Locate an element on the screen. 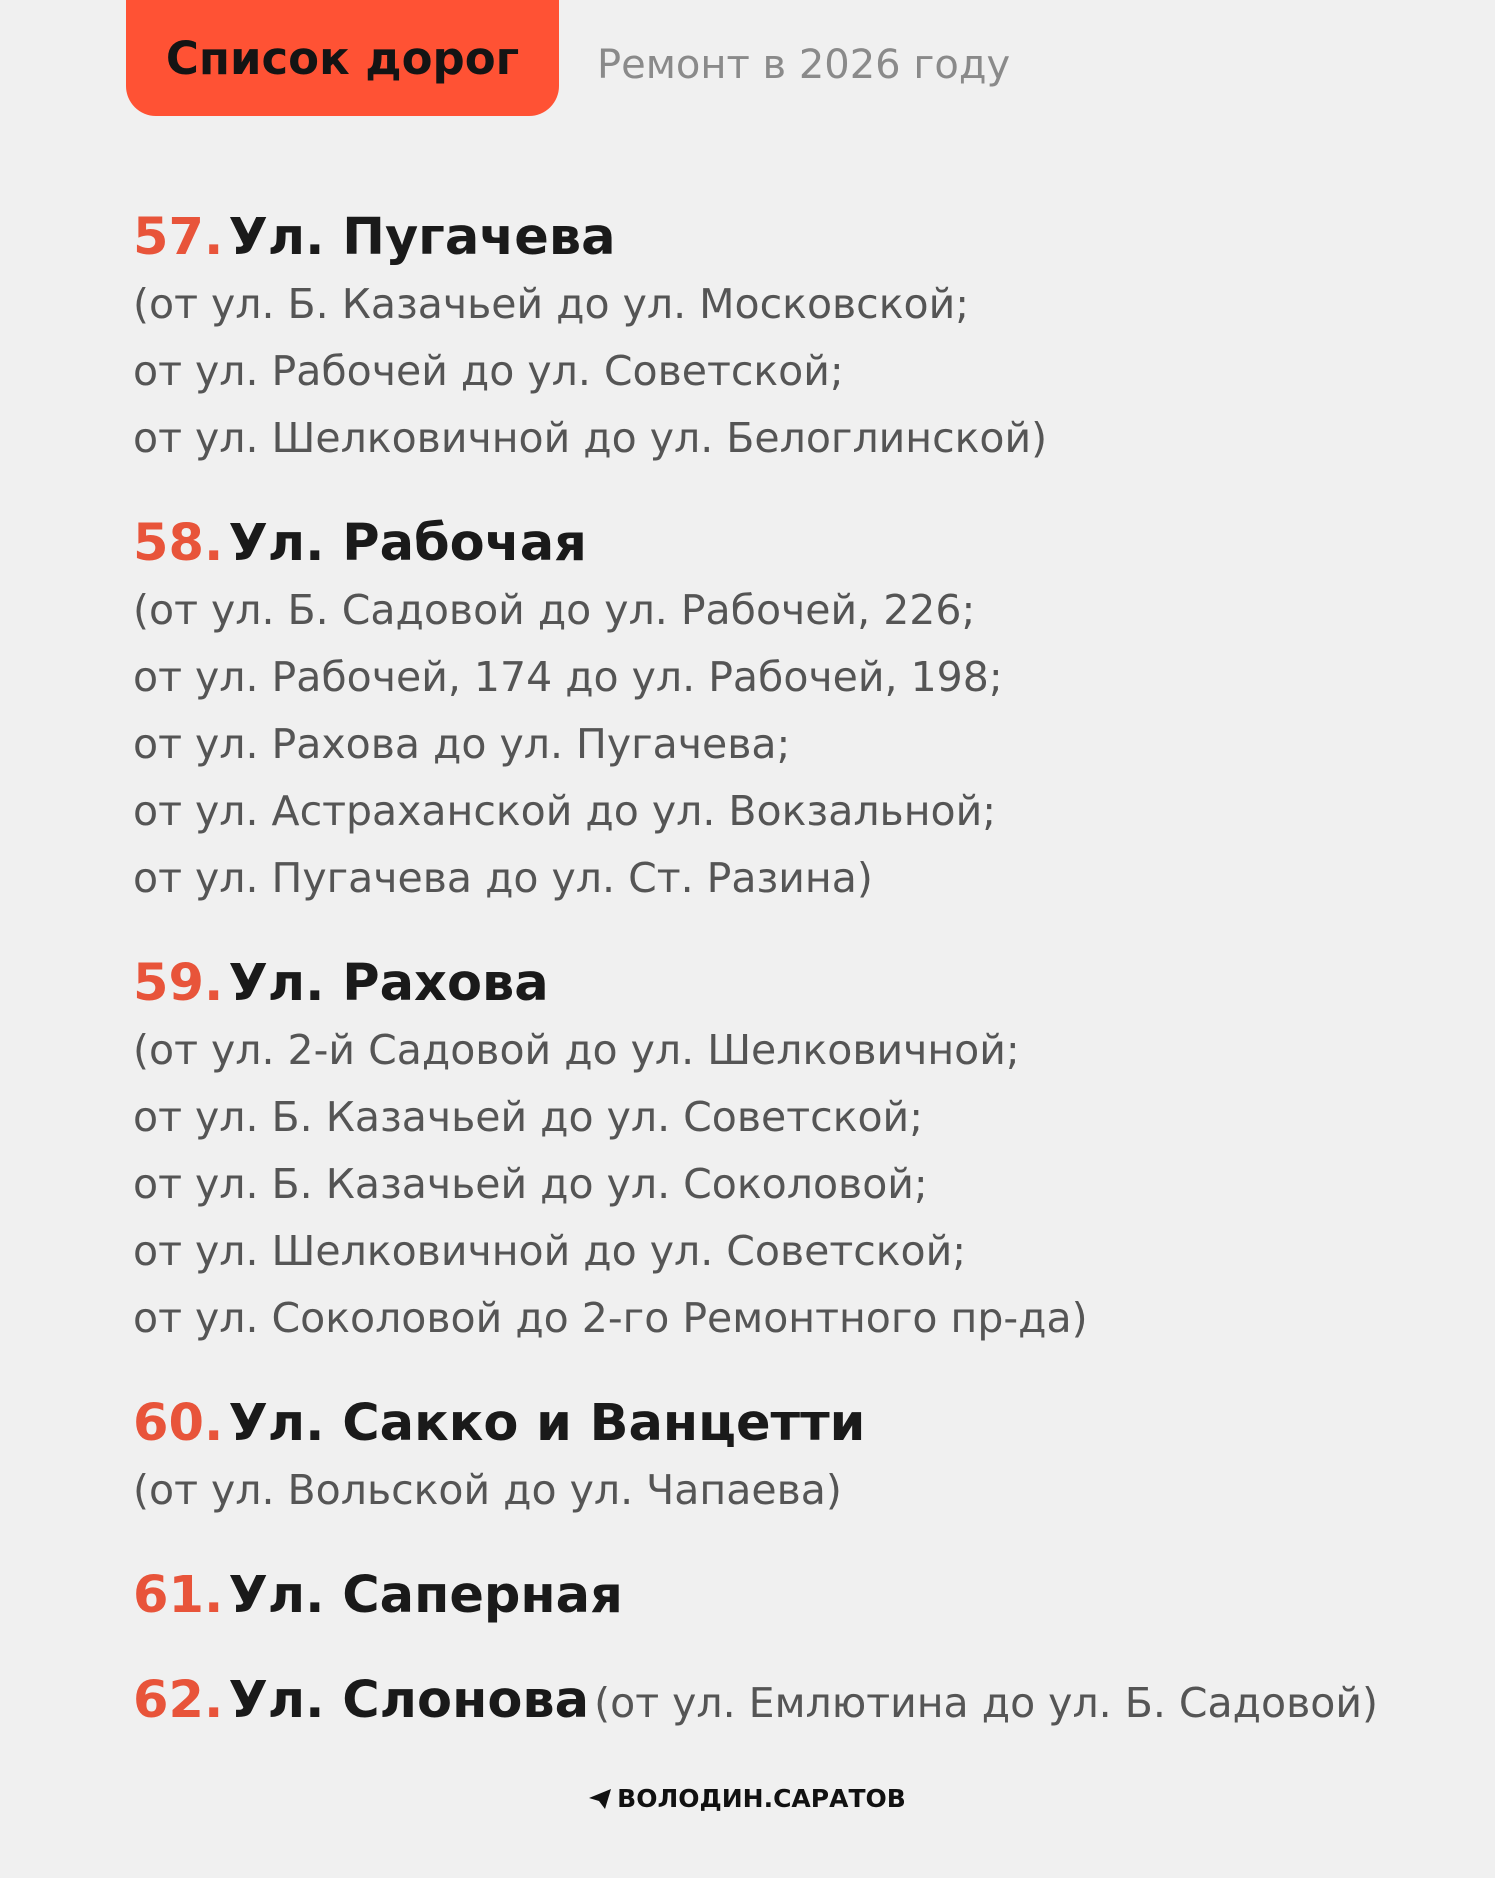  road-number: 59. is located at coordinates (178, 983).